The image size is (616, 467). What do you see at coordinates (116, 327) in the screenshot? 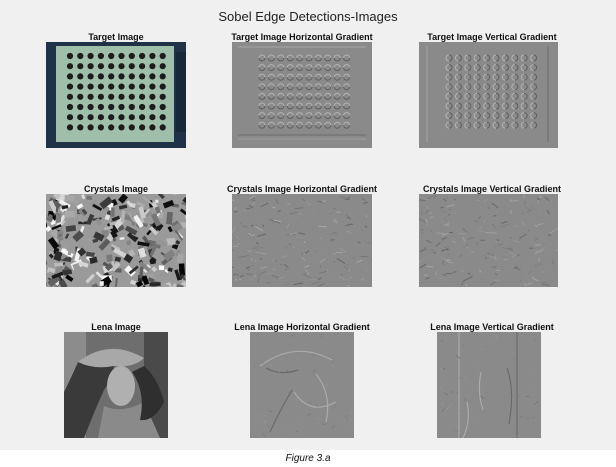
I see `panel-title-lena-image: Lena Image` at bounding box center [116, 327].